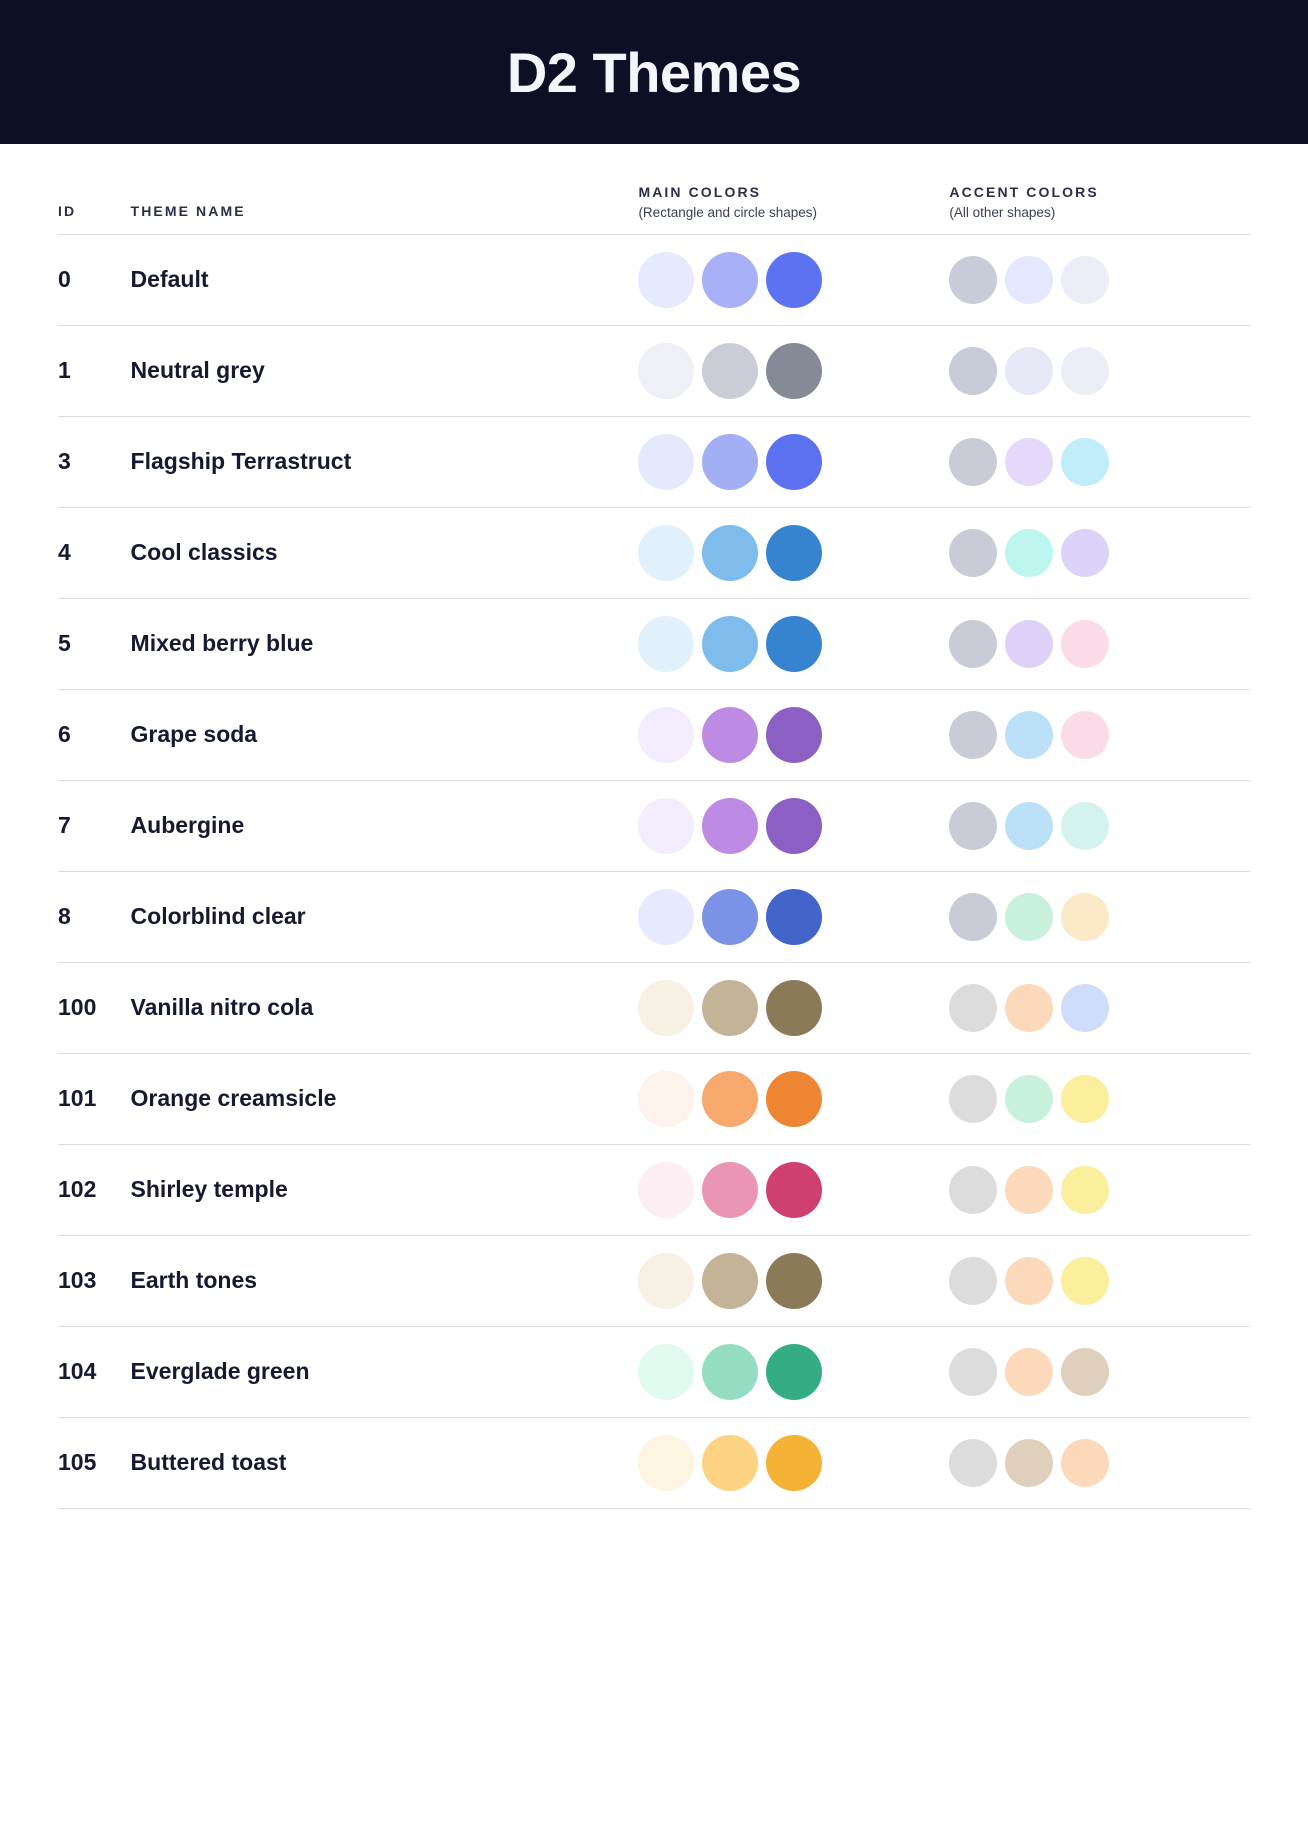  I want to click on theme-id-cell: 5, so click(94, 644).